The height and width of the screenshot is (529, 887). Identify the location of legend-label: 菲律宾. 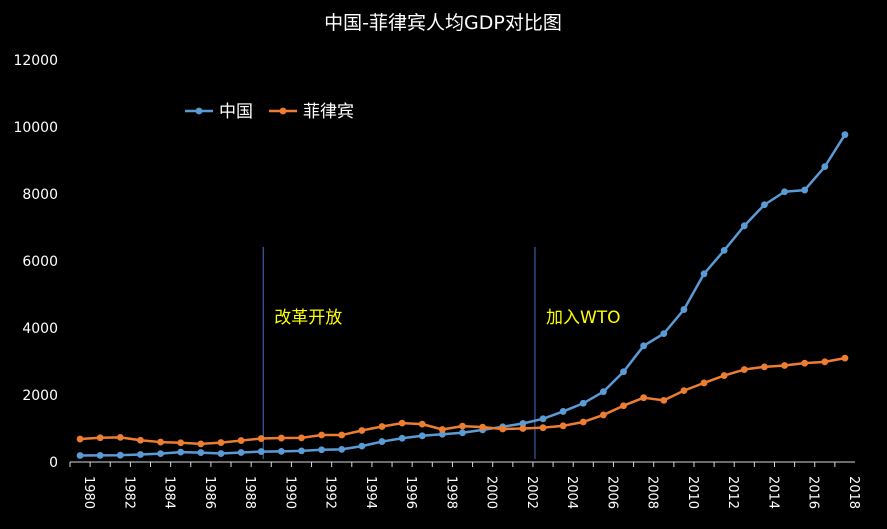
(328, 112).